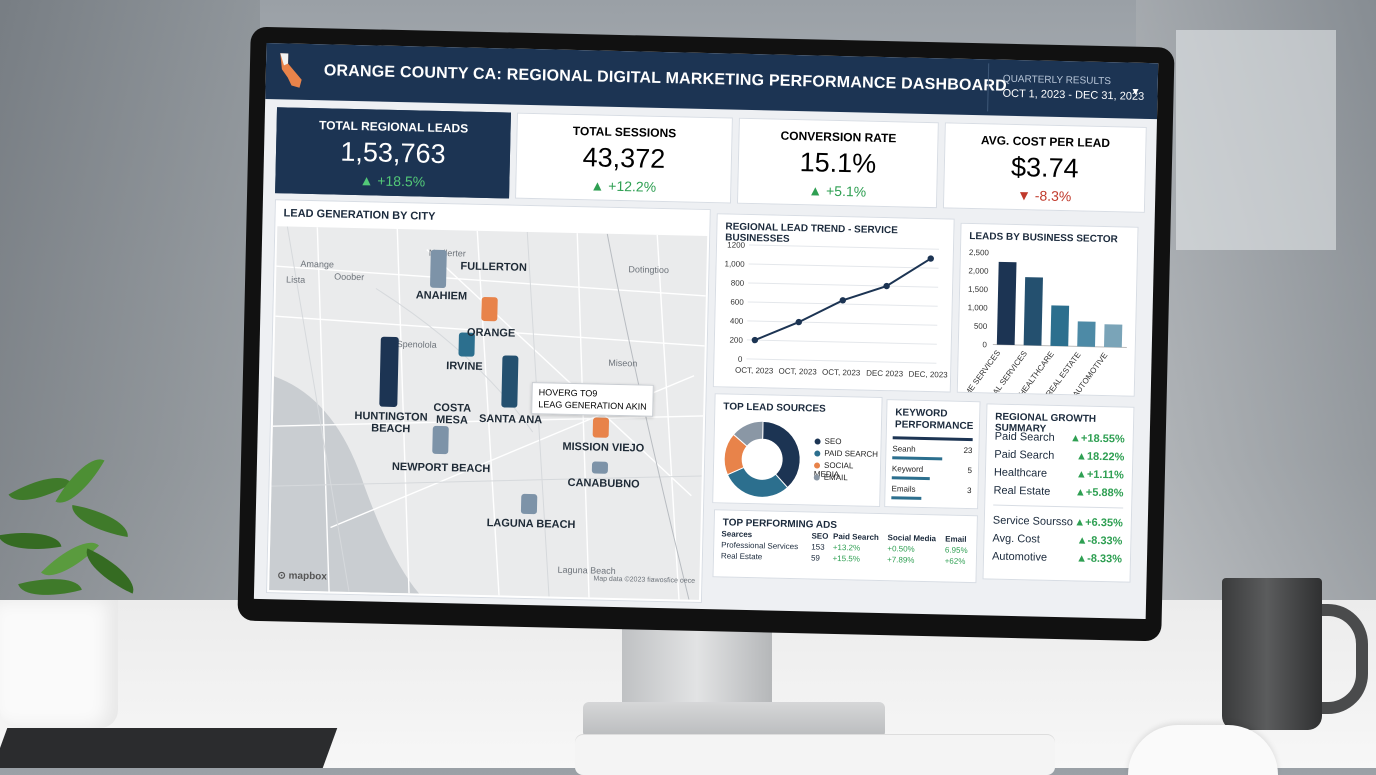 The width and height of the screenshot is (1376, 775). Describe the element at coordinates (389, 372) in the screenshot. I see `map-bar-huntington-beach` at that location.